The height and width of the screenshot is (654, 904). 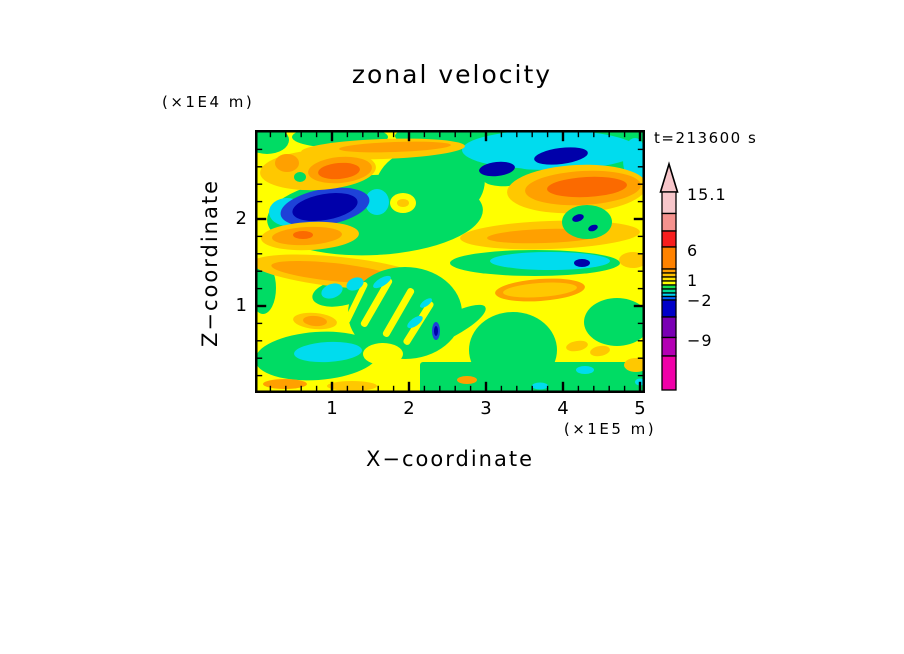 I want to click on x-tick-label: 3, so click(x=486, y=408).